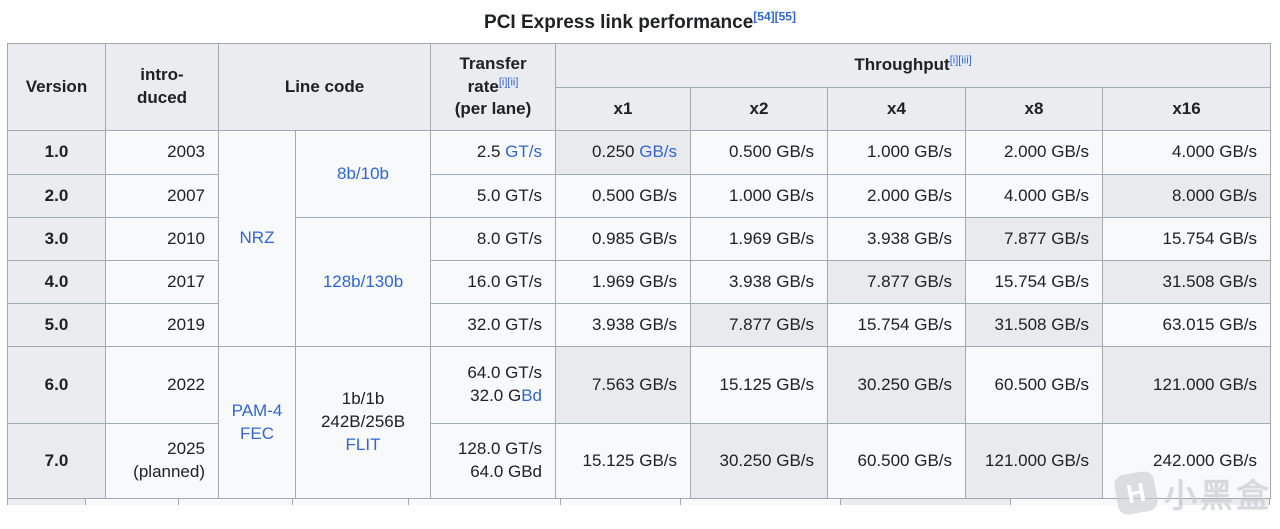 The width and height of the screenshot is (1280, 529). What do you see at coordinates (493, 87) in the screenshot?
I see `col-header-transfer-rate: Transfer rate[i][ii] (per lane)` at bounding box center [493, 87].